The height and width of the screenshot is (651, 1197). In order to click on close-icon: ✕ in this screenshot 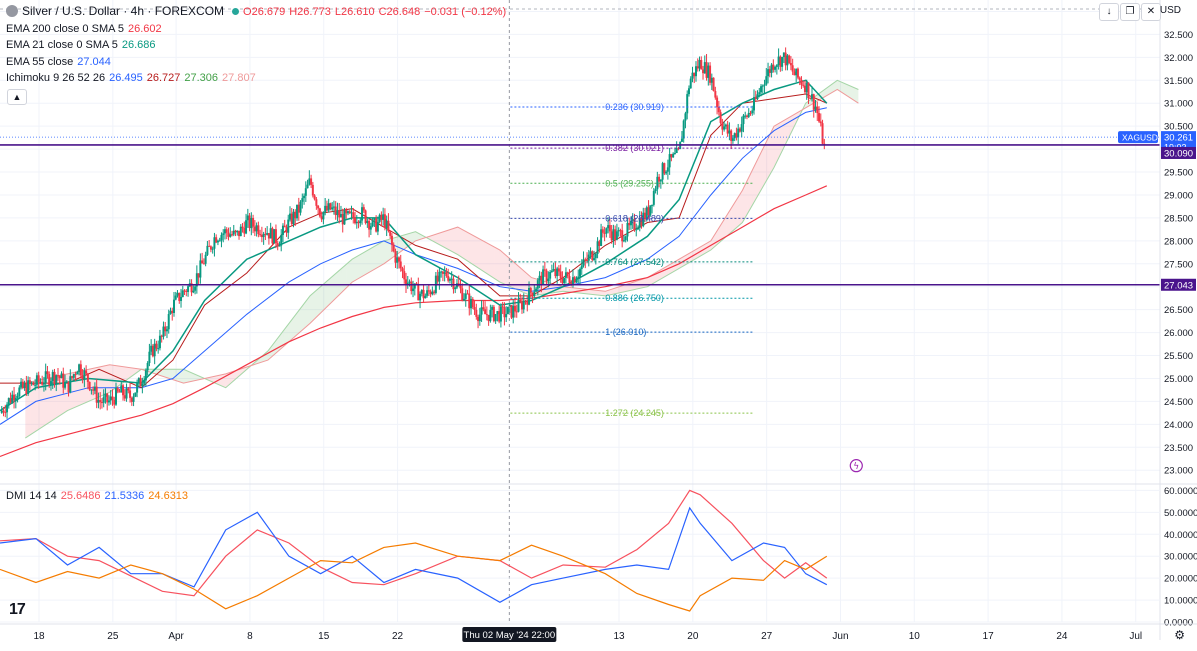, I will do `click(1151, 12)`.